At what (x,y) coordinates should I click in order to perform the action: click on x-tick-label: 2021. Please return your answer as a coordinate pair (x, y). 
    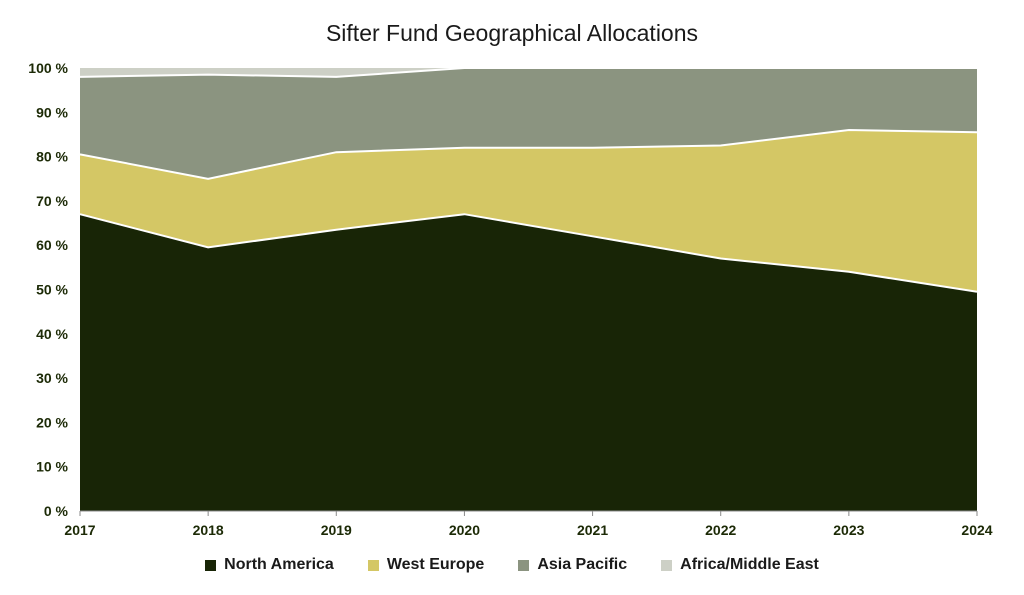
    Looking at the image, I should click on (592, 530).